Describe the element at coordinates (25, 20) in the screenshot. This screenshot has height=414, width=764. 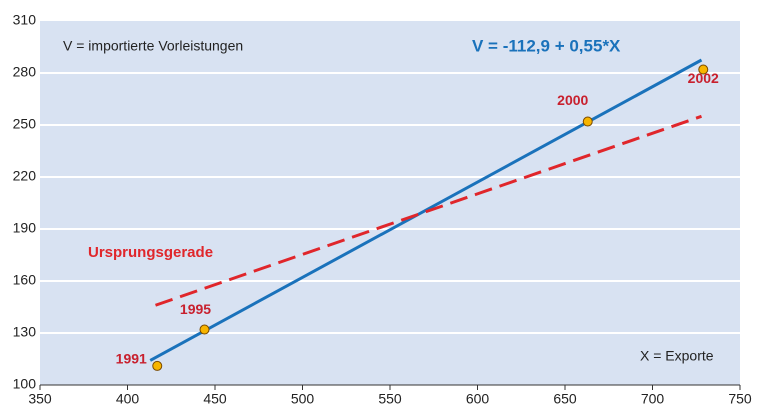
I see `y-tick-label: 310` at that location.